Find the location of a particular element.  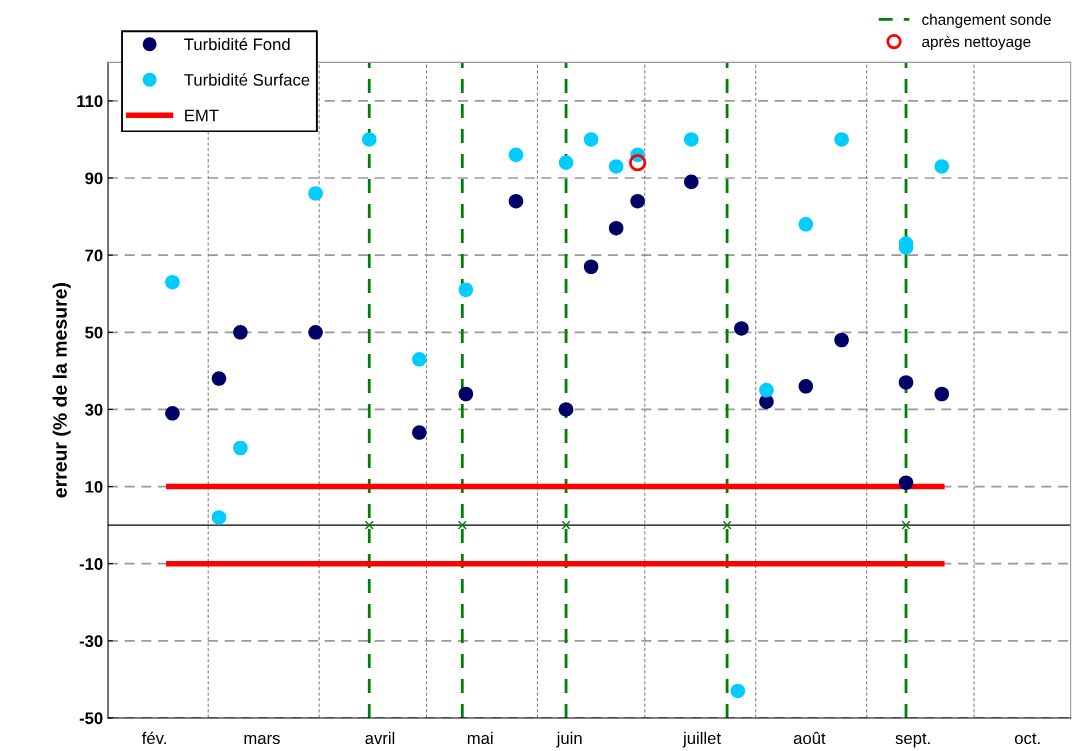

y-axis-title: erreur (% de la mesure) is located at coordinates (61, 390).